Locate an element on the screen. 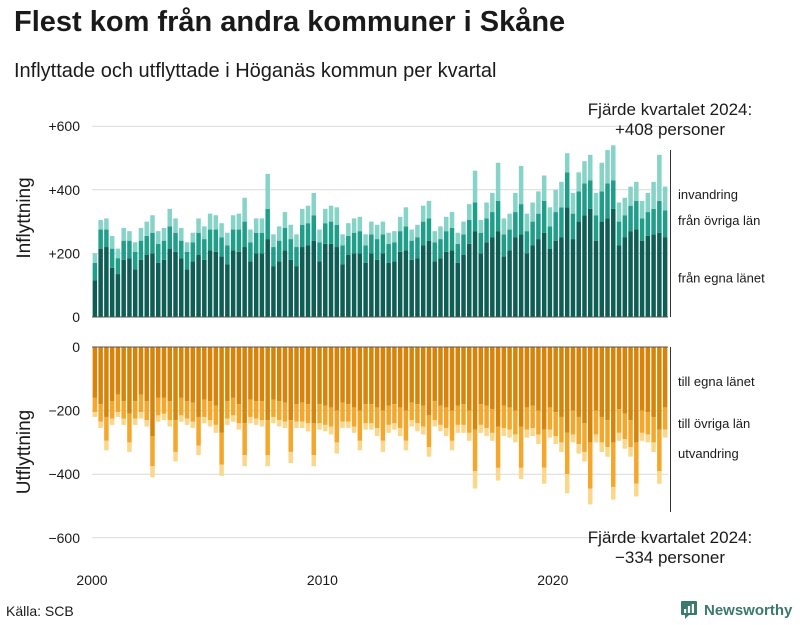 The image size is (800, 625). annotation-in-line1: Fjärde kvartalet 2024: is located at coordinates (670, 109).